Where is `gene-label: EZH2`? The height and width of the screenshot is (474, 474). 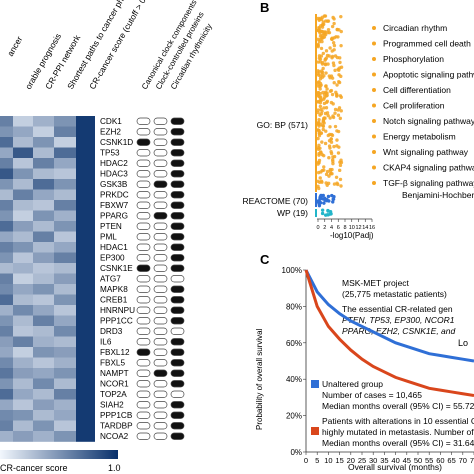 gene-label: EZH2 is located at coordinates (110, 132).